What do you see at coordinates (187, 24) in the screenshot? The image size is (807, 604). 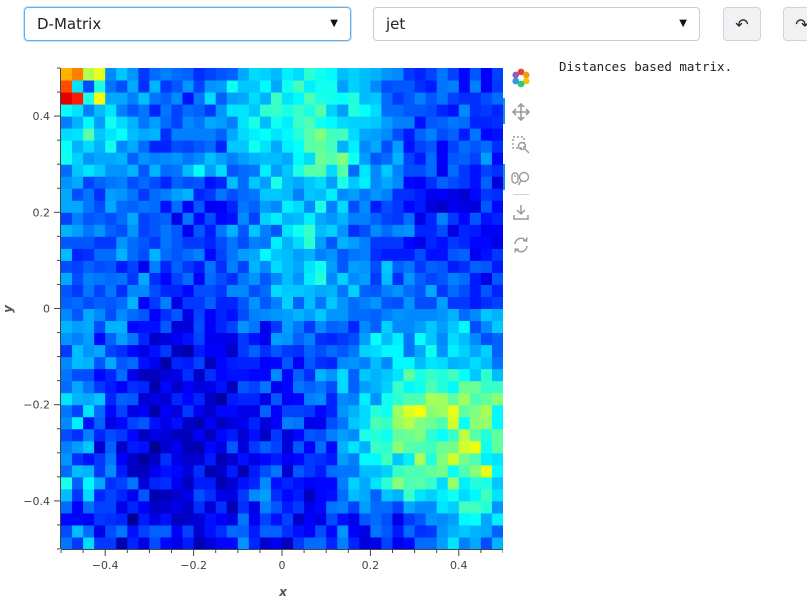 I see `matrix-select: D-Matrix ▼` at bounding box center [187, 24].